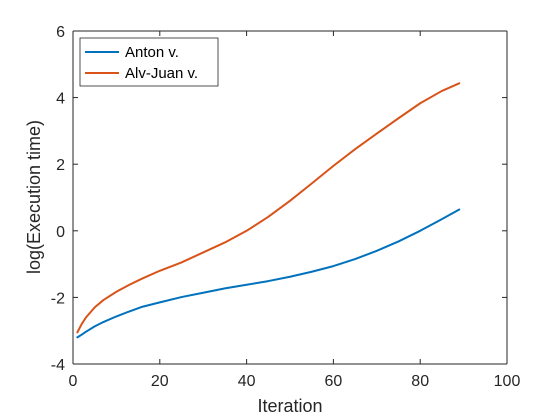 This screenshot has width=560, height=420. I want to click on x-tick-label: 40, so click(247, 381).